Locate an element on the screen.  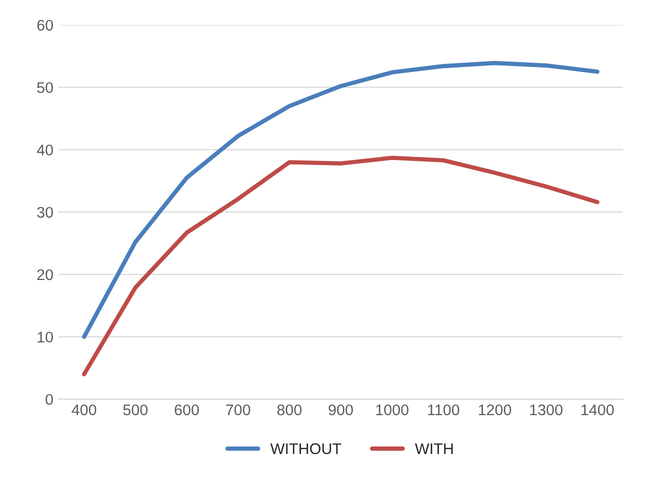
y-tick-label: 40 is located at coordinates (44, 150).